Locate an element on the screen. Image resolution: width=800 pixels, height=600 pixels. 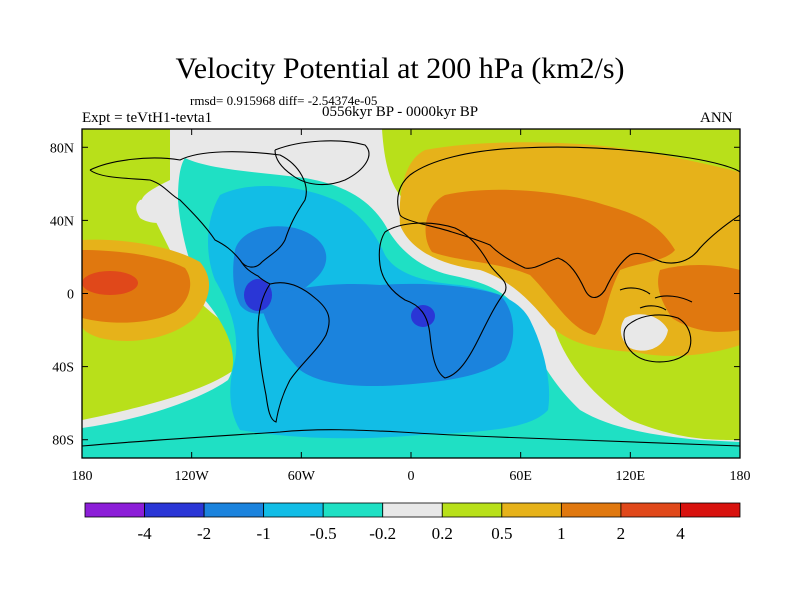
field-level-pos-1-wpacific is located at coordinates (699, 298).